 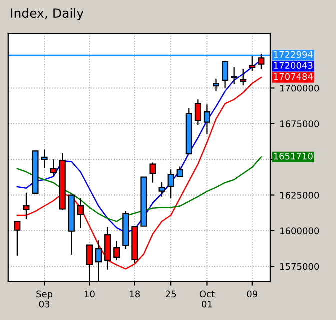 I want to click on chart-title: Index, Daily, so click(x=47, y=14).